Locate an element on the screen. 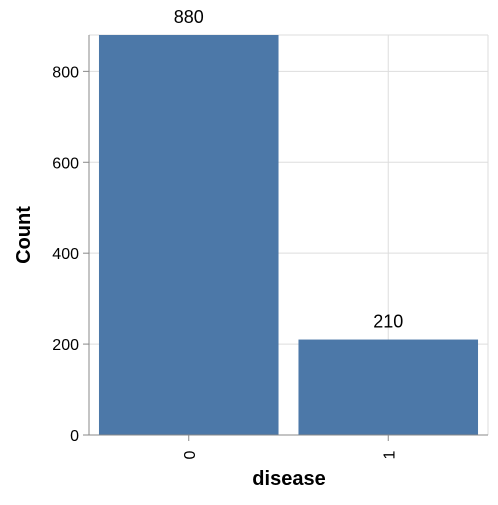 Image resolution: width=498 pixels, height=505 pixels. y-axis-title: Count is located at coordinates (24, 235).